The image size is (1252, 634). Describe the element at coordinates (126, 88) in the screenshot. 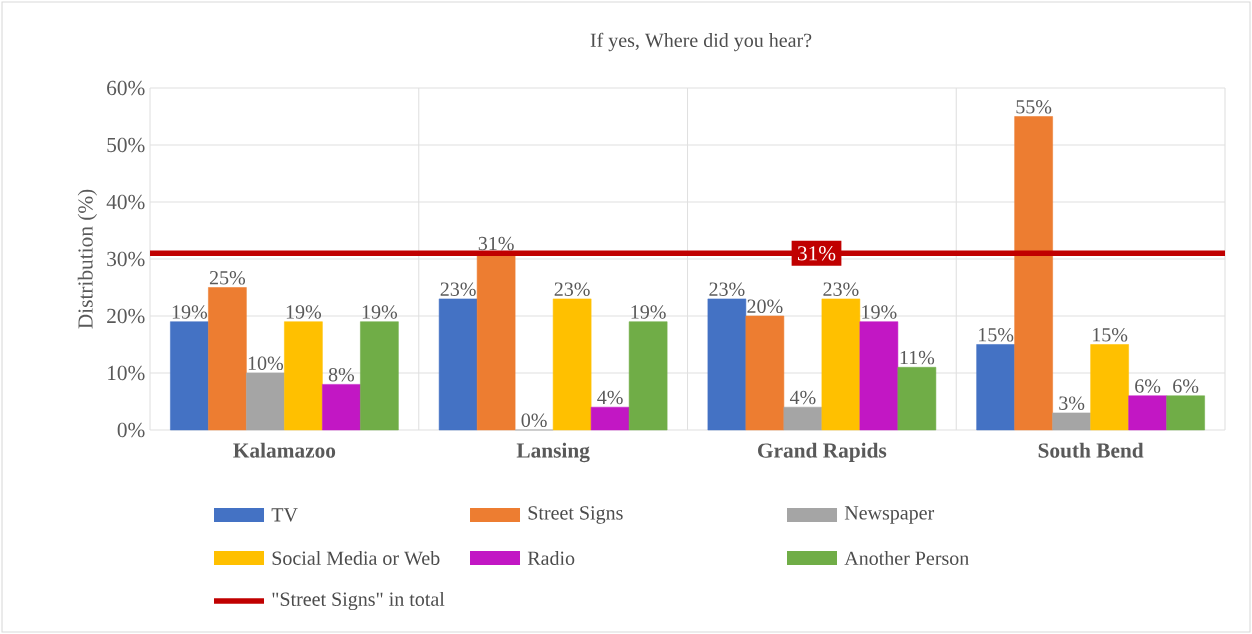

I see `y-tick-label: 60%` at that location.